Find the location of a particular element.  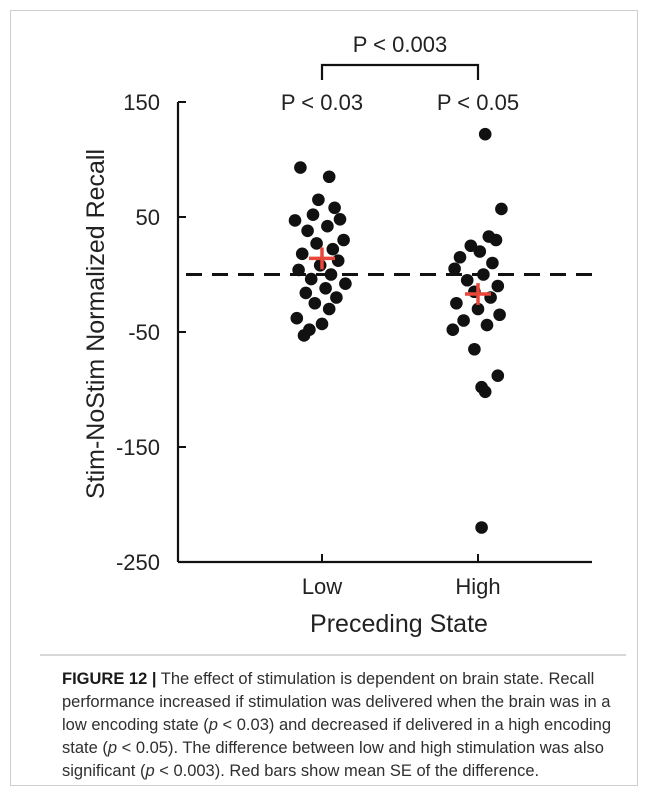

x-tick-label: High is located at coordinates (477, 586).